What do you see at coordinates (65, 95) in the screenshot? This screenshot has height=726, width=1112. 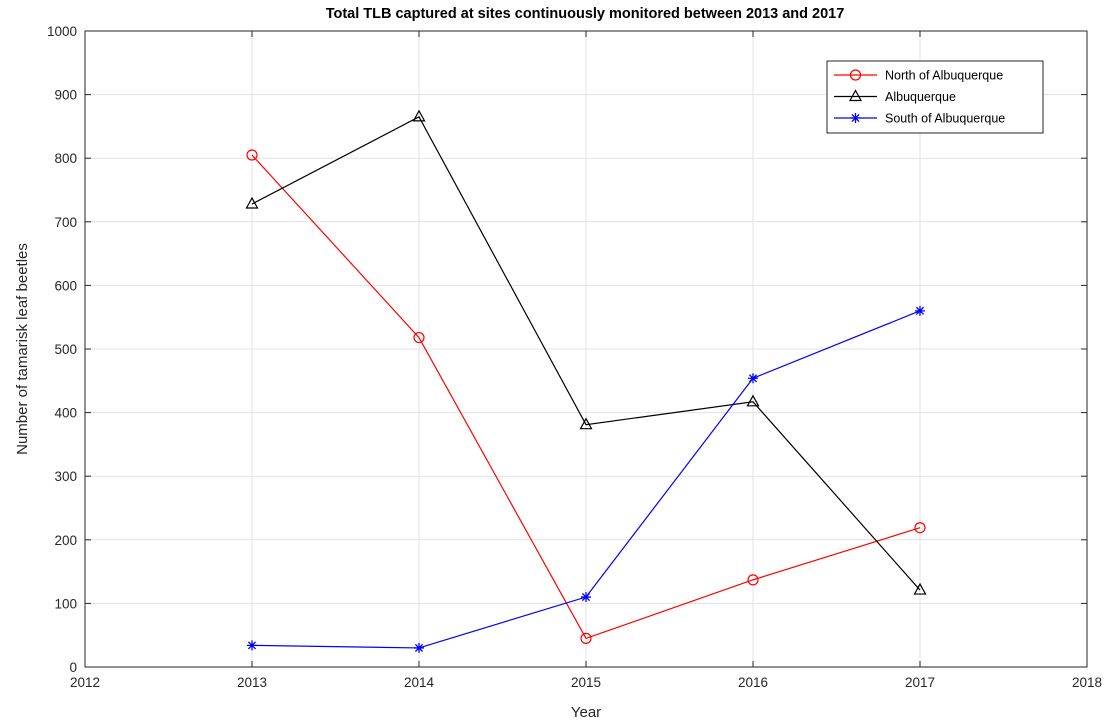 I see `y-tick-label: 900` at bounding box center [65, 95].